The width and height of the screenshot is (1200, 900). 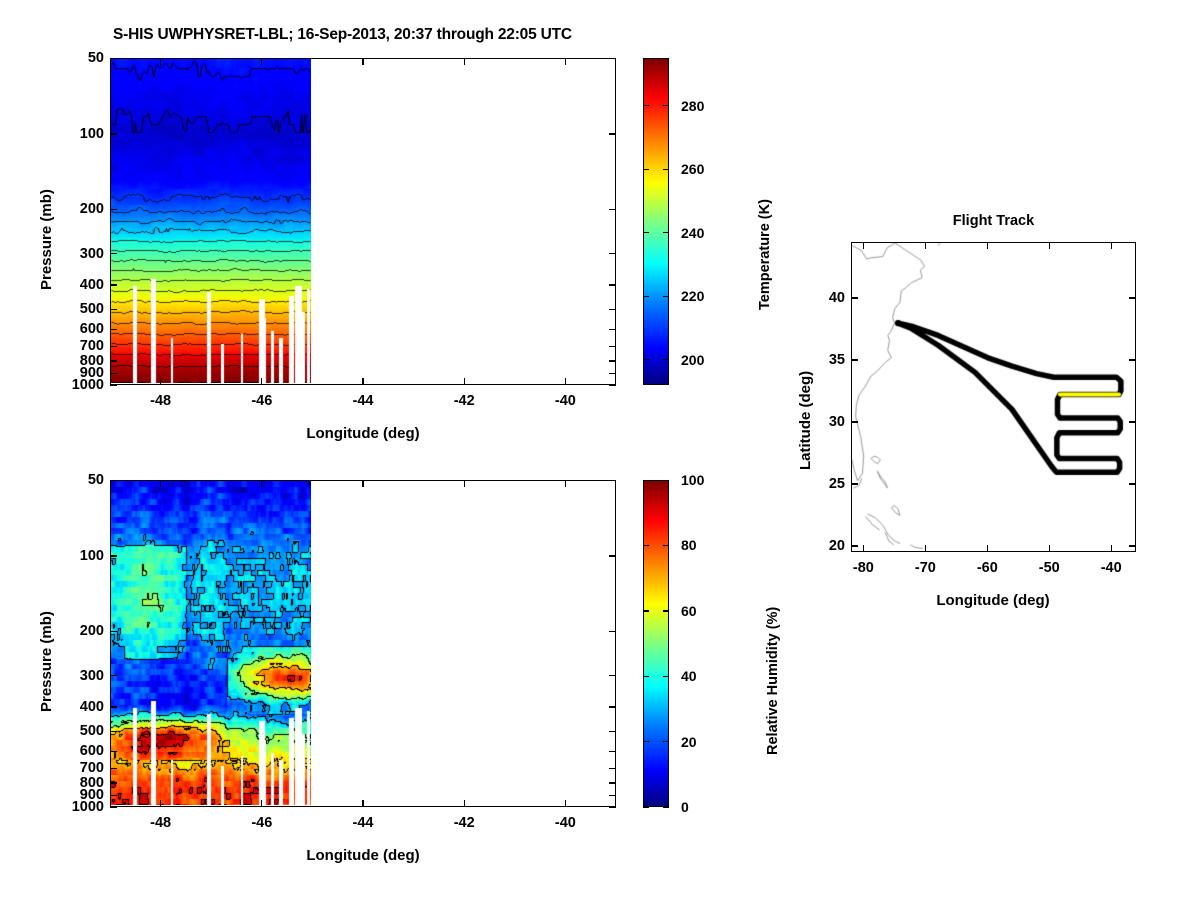 What do you see at coordinates (689, 741) in the screenshot?
I see `colorbar-tick-label: 20` at bounding box center [689, 741].